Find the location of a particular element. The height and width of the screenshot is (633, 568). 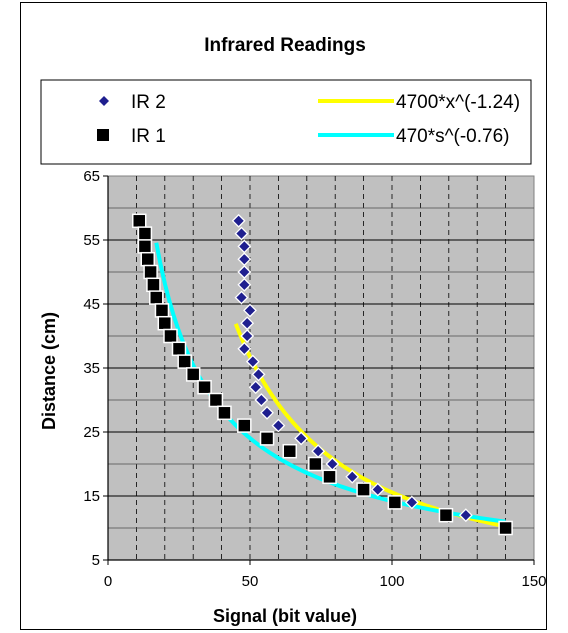

legend-label-ir2: IR 2 is located at coordinates (148, 102).